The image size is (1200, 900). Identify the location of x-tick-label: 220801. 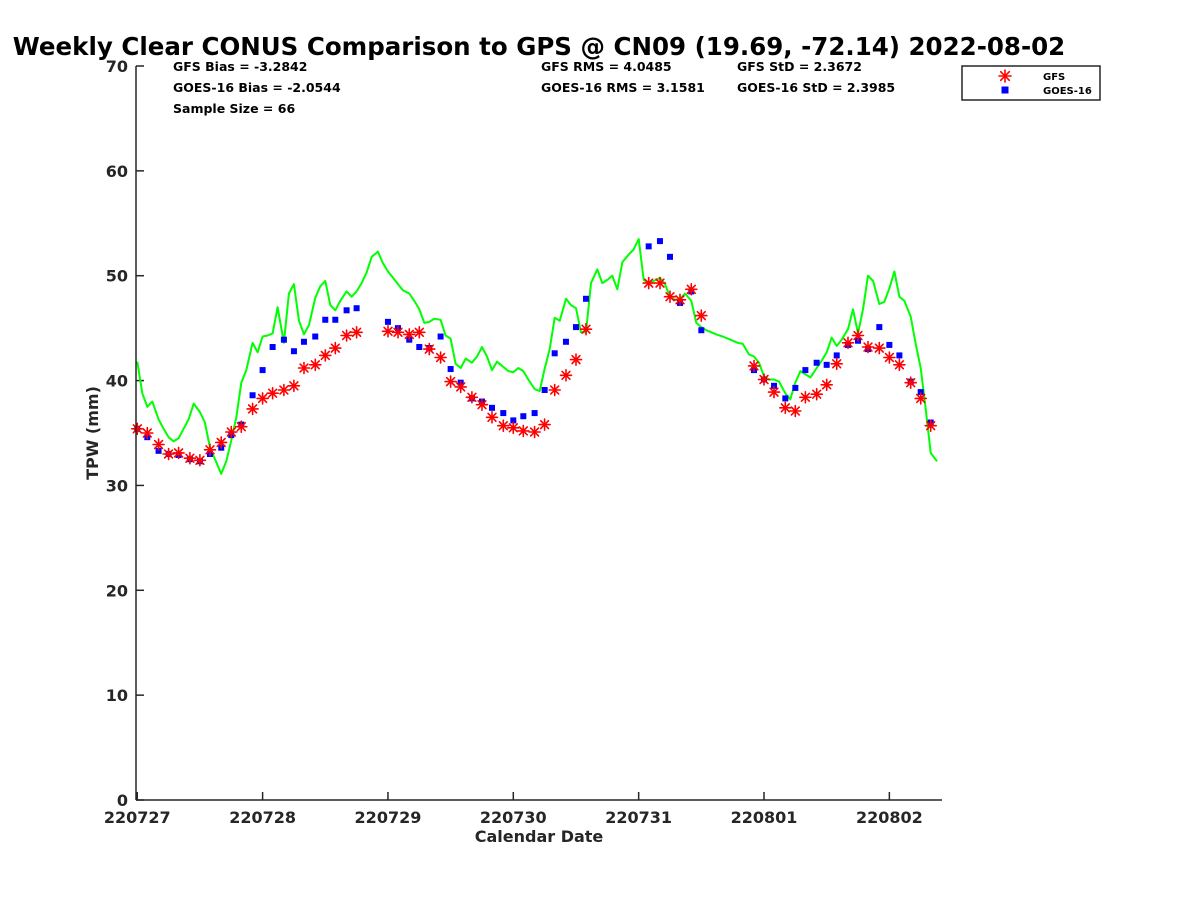
(764, 817).